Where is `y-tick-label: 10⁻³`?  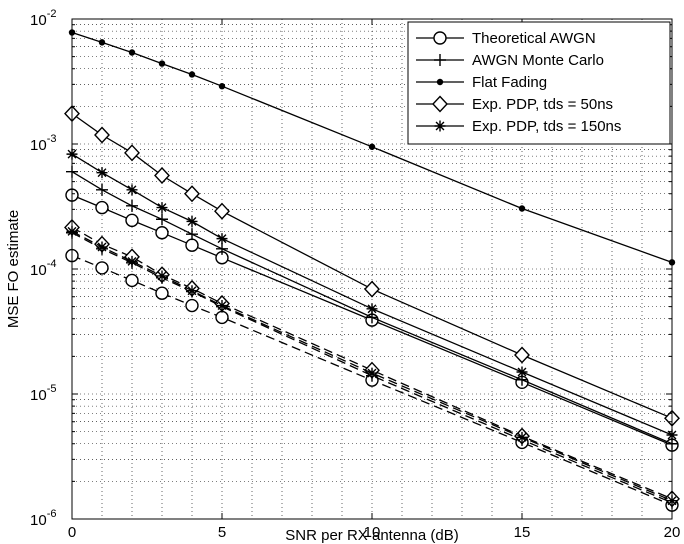
y-tick-label: 10⁻³ is located at coordinates (43, 143).